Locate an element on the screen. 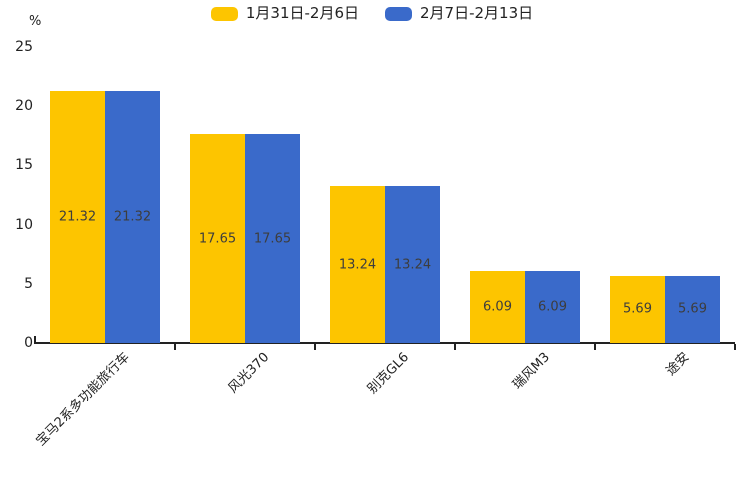 Image resolution: width=744 pixels, height=496 pixels. y-axis-origin-stub is located at coordinates (35, 340).